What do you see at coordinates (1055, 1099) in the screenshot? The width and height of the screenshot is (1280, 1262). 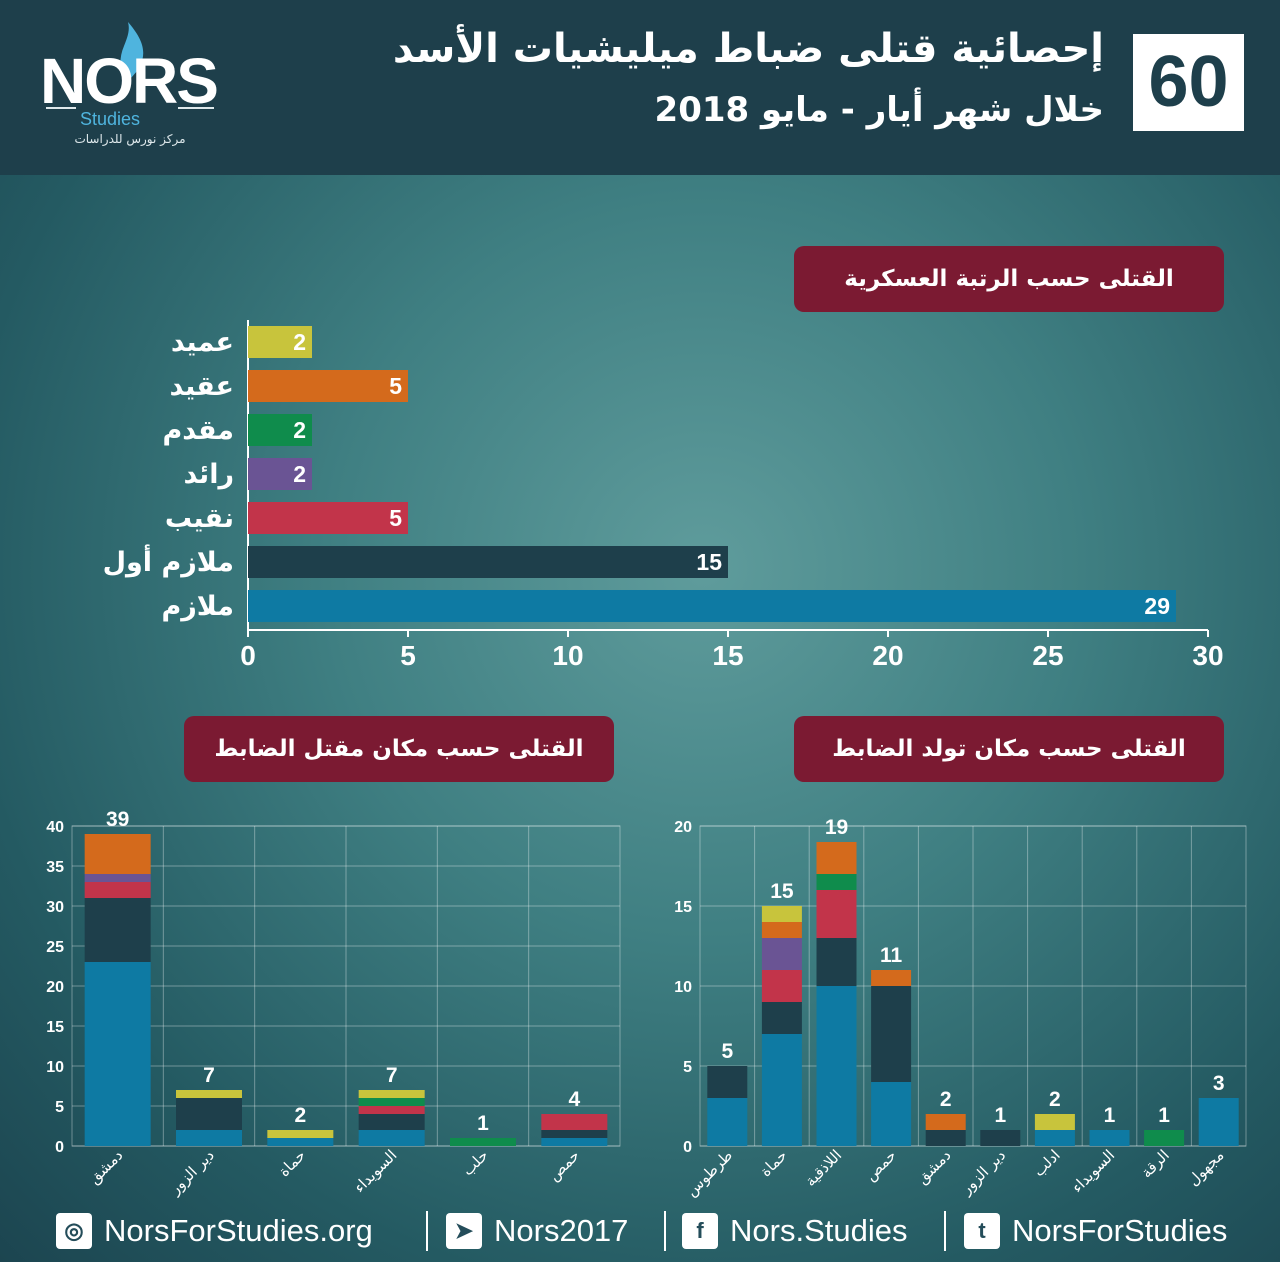 I see `birth-place-bar-total: 2` at bounding box center [1055, 1099].